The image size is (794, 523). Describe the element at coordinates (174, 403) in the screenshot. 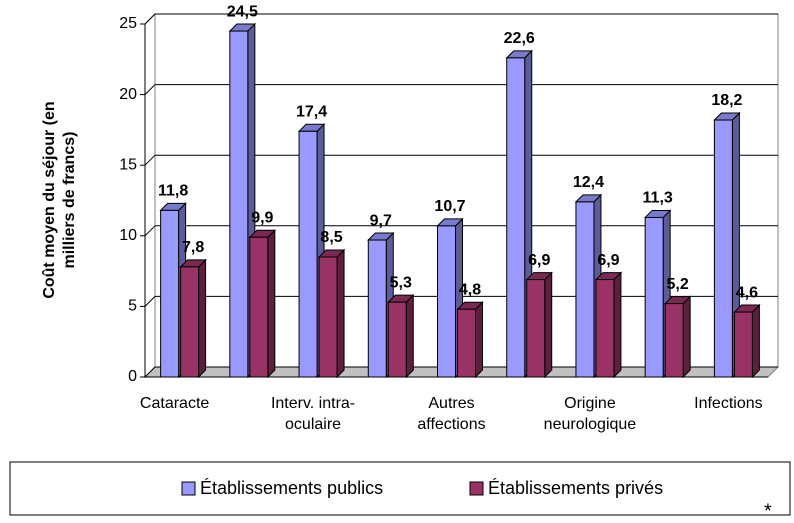

I see `x-tick-label: Cataracte` at that location.